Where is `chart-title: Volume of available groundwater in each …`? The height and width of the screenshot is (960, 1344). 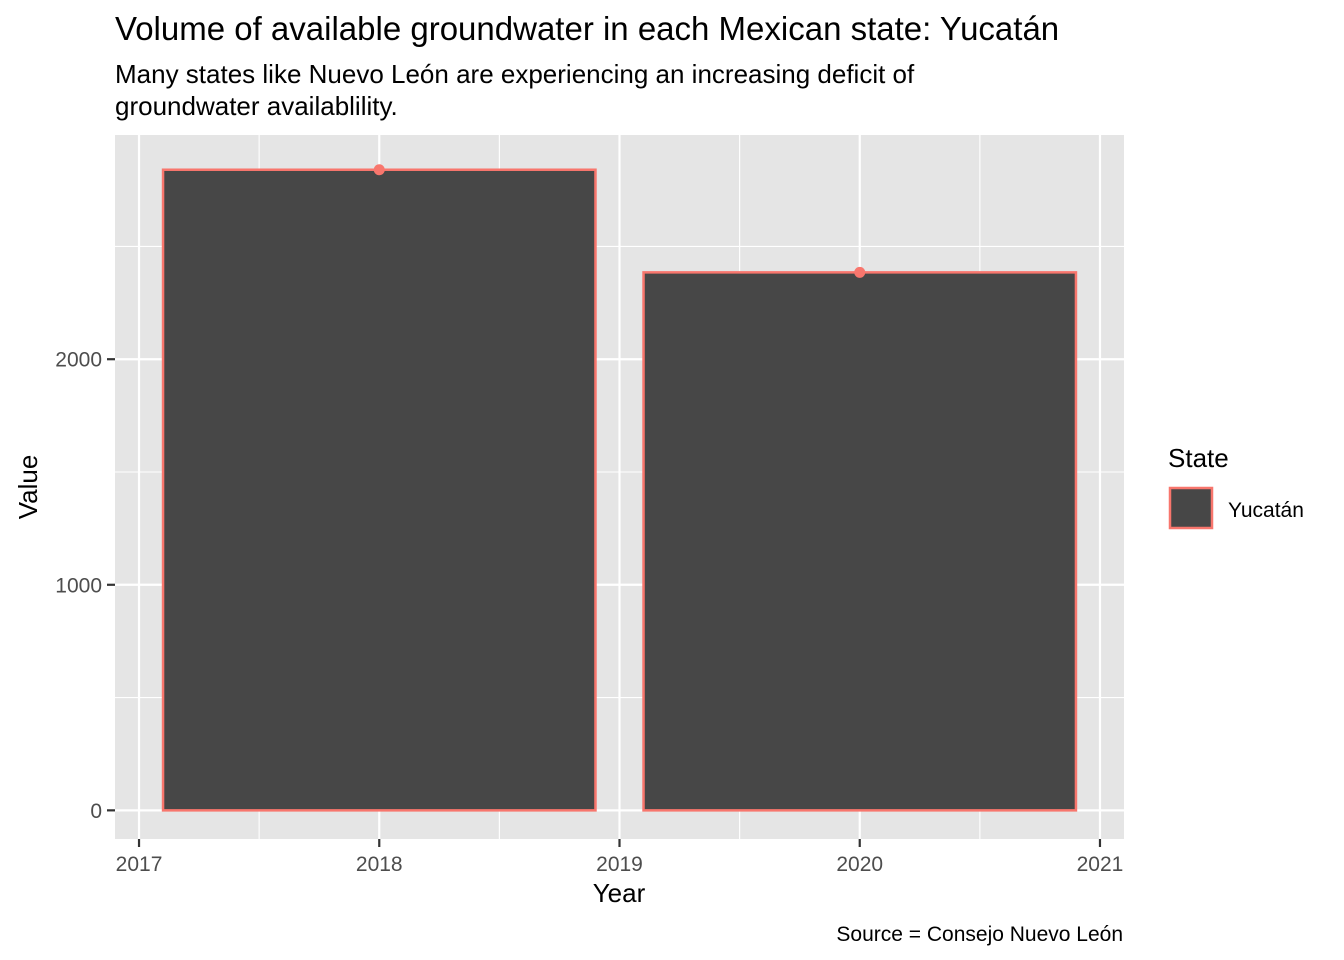
chart-title: Volume of available groundwater in each … is located at coordinates (587, 28).